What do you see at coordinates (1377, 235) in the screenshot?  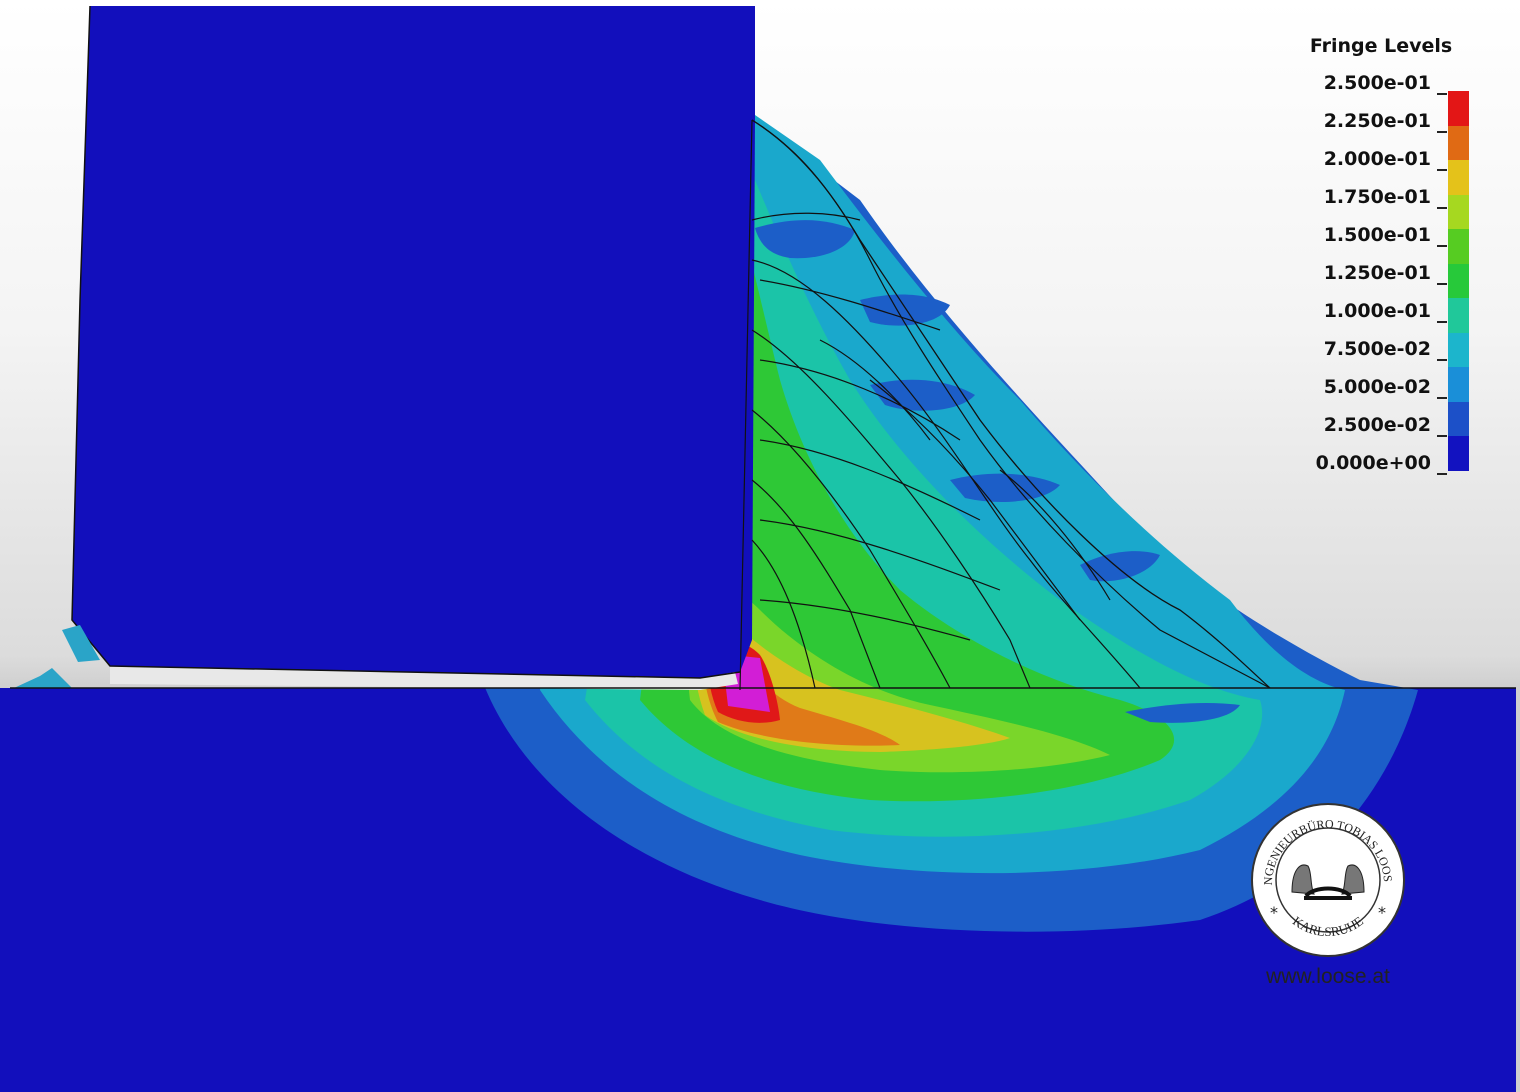 I see `legend-level-label: 1.500e-01` at bounding box center [1377, 235].